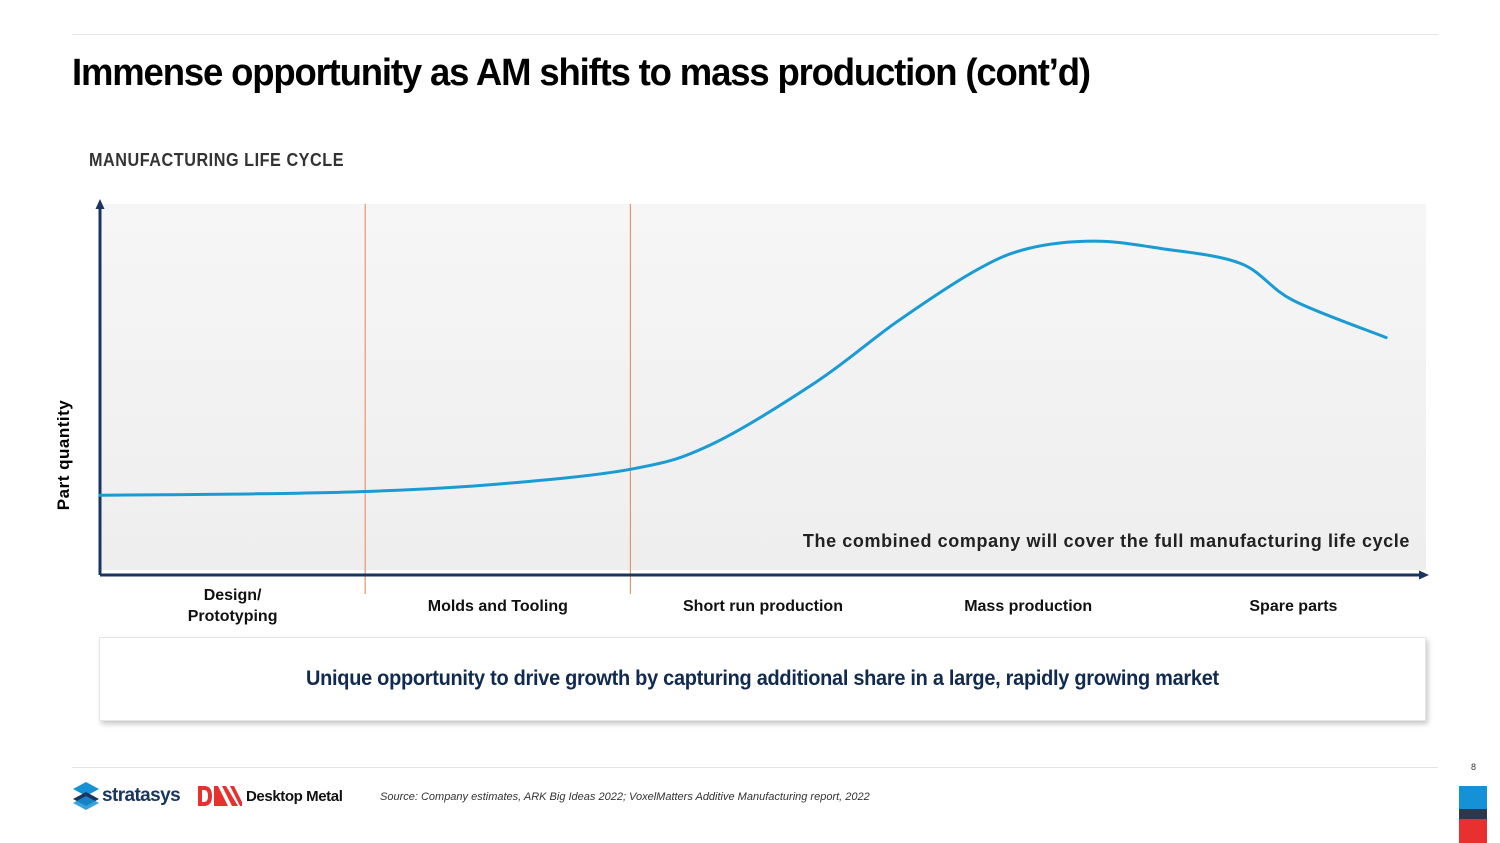 This screenshot has height=843, width=1500. What do you see at coordinates (86, 796) in the screenshot?
I see `stratasys-mark-icon` at bounding box center [86, 796].